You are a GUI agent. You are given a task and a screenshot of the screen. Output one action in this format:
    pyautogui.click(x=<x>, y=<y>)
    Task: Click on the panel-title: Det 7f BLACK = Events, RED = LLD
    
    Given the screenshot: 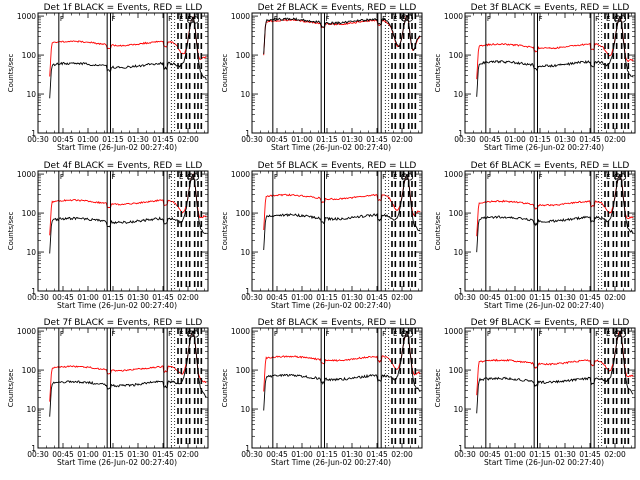 What is the action you would take?
    pyautogui.click(x=123, y=323)
    